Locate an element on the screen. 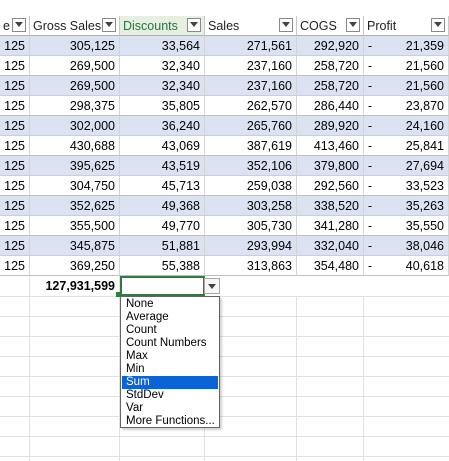 Image resolution: width=449 pixels, height=461 pixels. cell-profit: - 23,870 is located at coordinates (406, 106).